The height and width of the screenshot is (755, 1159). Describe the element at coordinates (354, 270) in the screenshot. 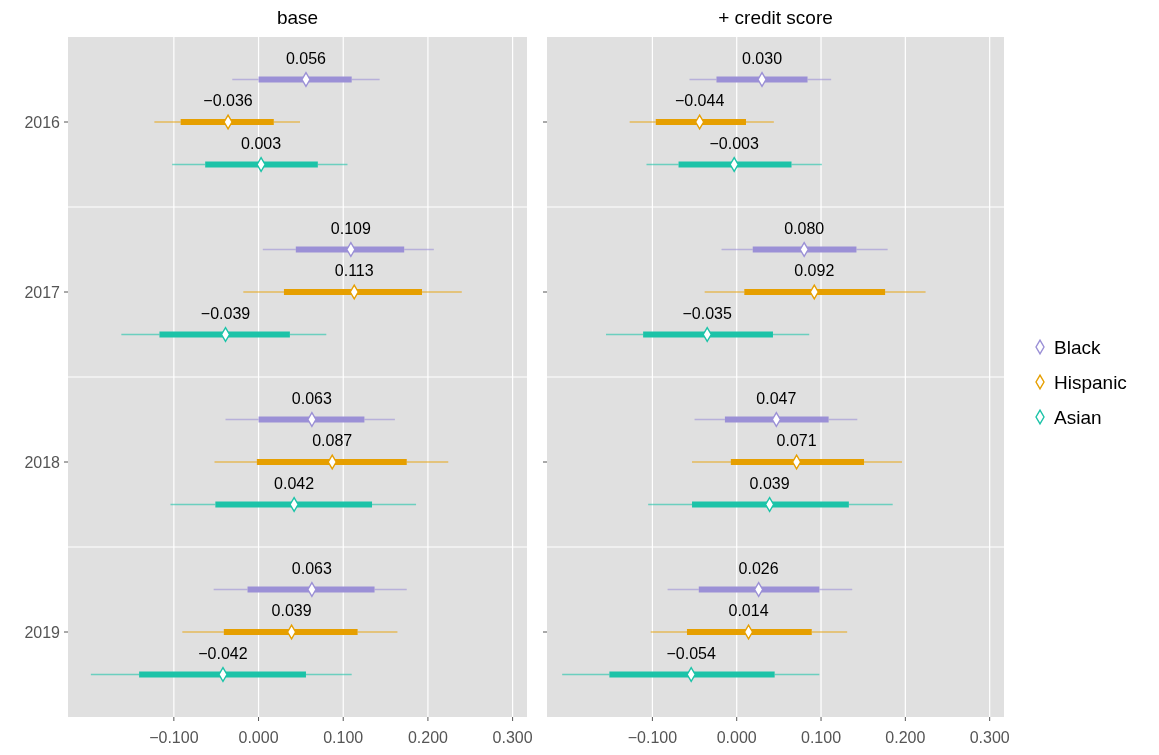

I see `text: 0.113` at that location.